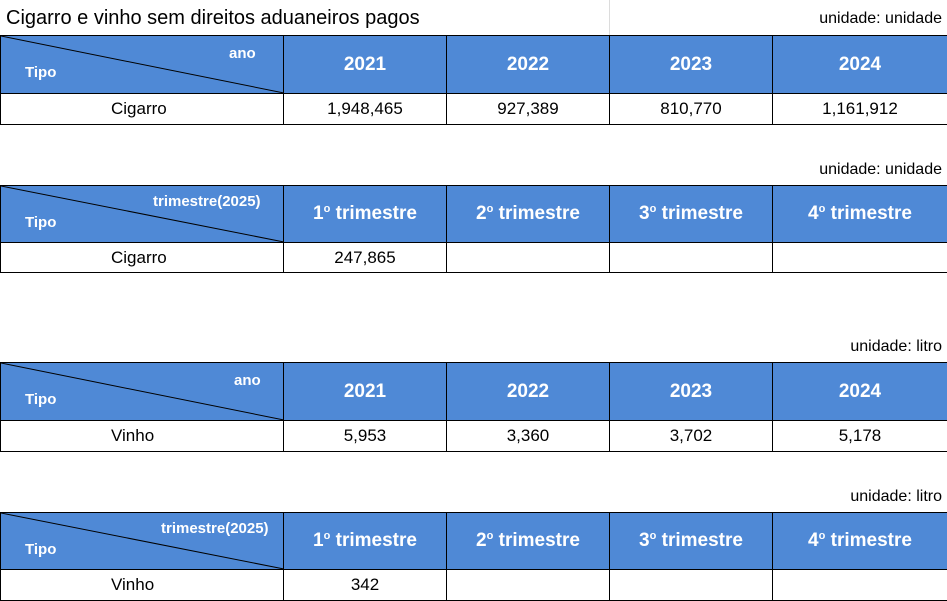 The height and width of the screenshot is (601, 947). I want to click on table-cell: 810,770, so click(691, 109).